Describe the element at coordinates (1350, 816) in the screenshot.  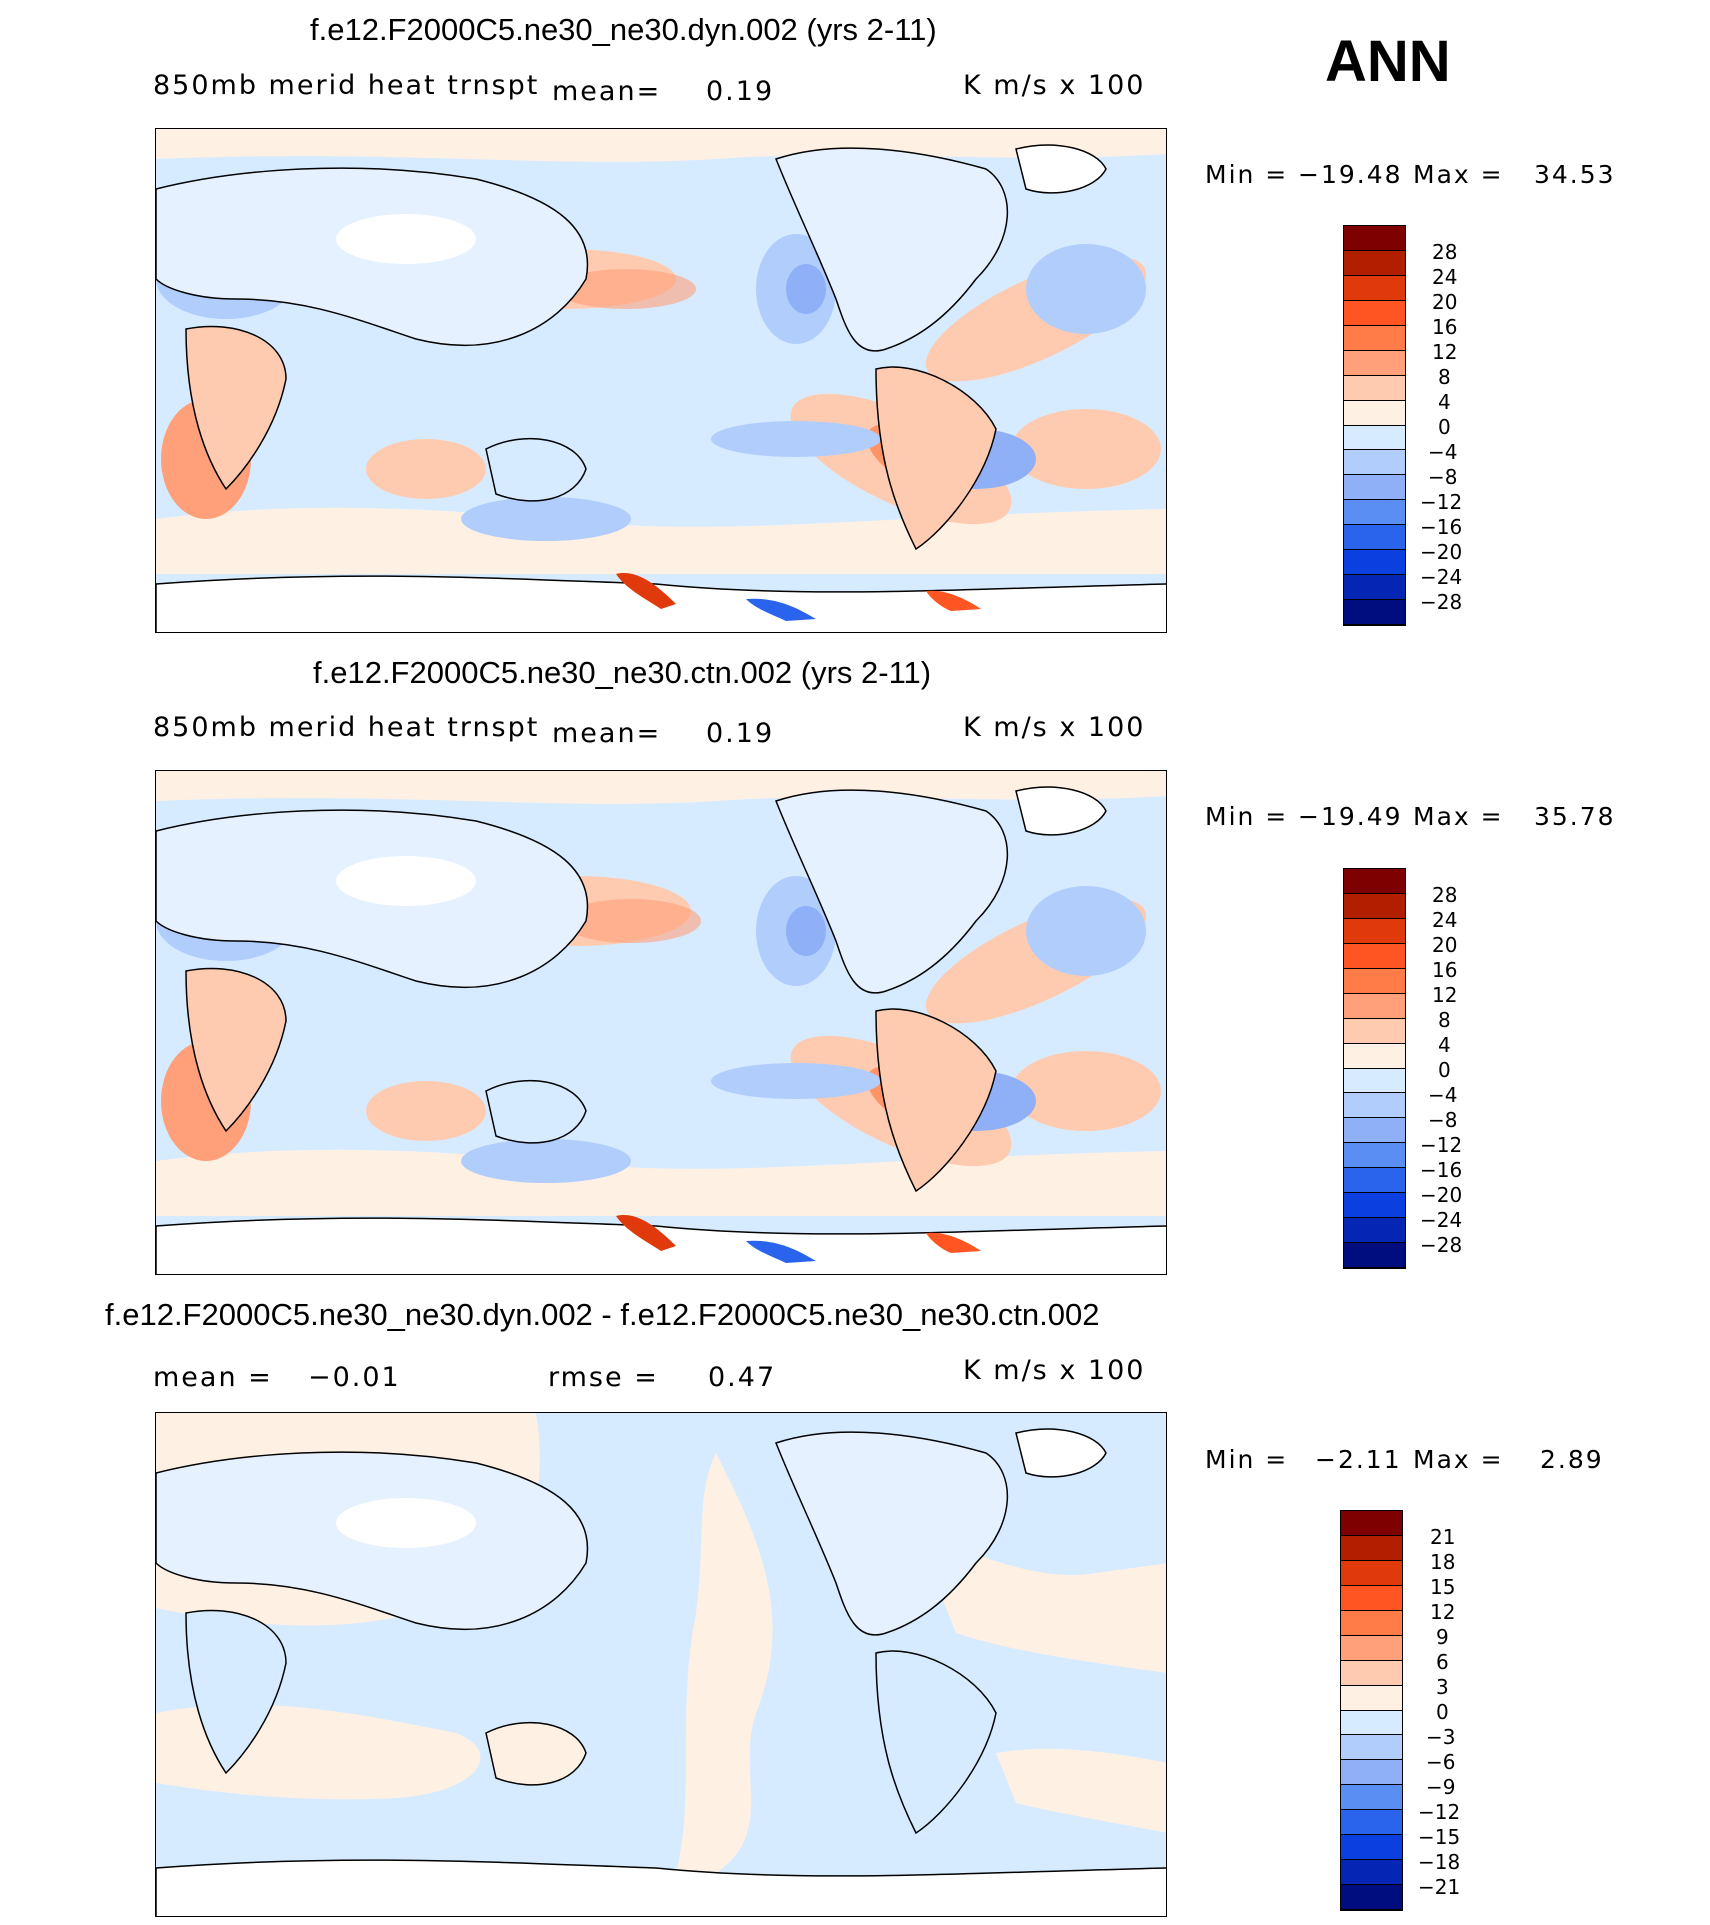
I see `panel2-min-value: −19.49` at that location.